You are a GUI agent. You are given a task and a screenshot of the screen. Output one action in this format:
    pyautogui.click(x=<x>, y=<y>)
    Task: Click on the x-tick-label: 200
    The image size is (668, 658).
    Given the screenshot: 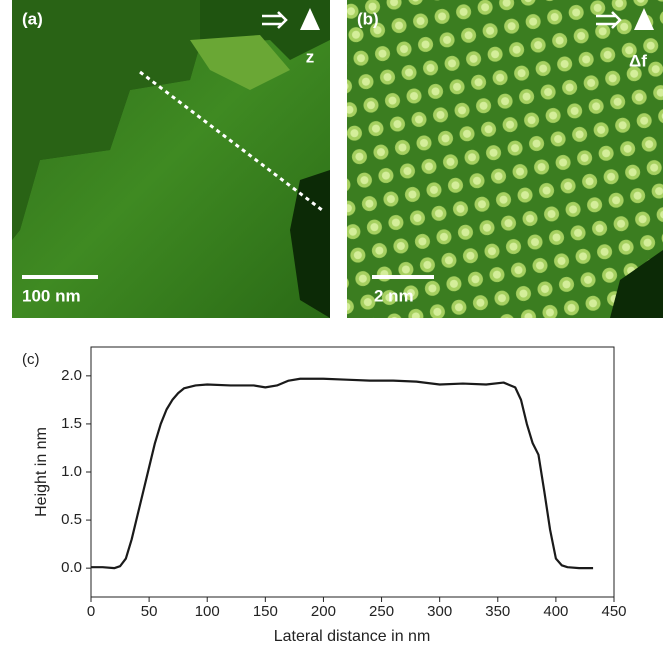 What is the action you would take?
    pyautogui.click(x=323, y=611)
    